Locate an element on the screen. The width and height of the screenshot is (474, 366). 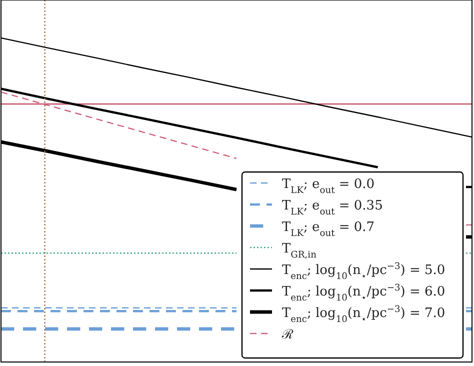
legend-label: T$_{GR,in}$ is located at coordinates (299, 251).